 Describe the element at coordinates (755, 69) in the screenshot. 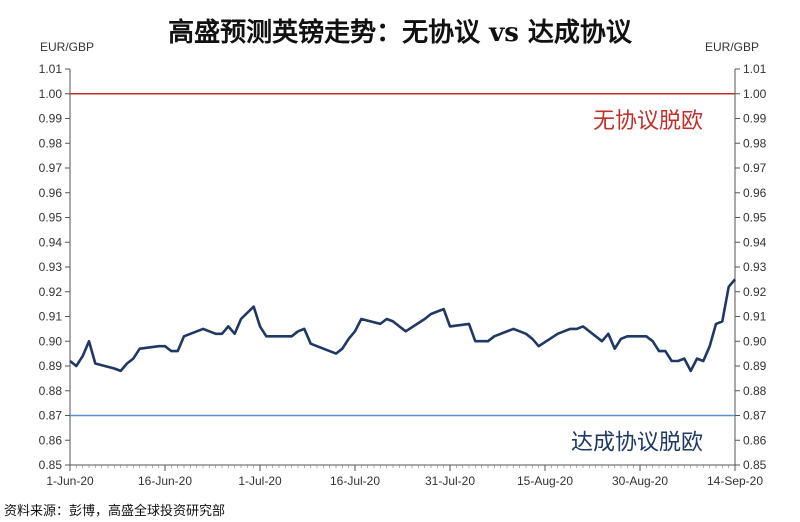

I see `right-y-tick-label: 1.01` at that location.